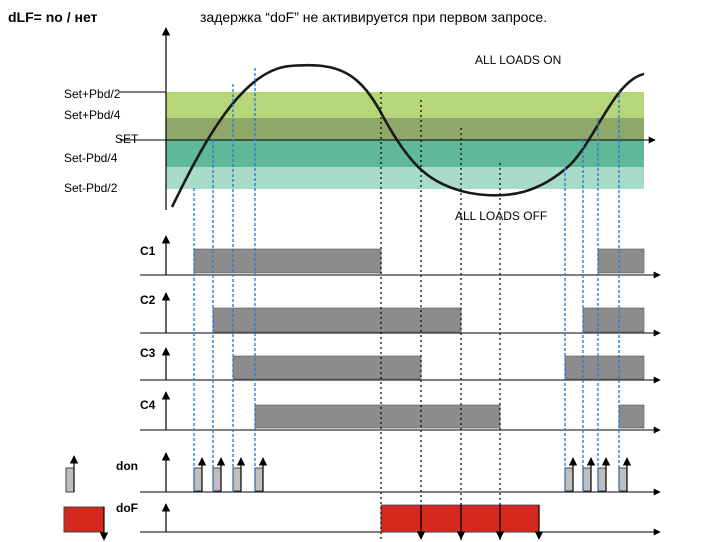 The width and height of the screenshot is (726, 542). What do you see at coordinates (405, 105) in the screenshot?
I see `band-set-plus-pbd2` at bounding box center [405, 105].